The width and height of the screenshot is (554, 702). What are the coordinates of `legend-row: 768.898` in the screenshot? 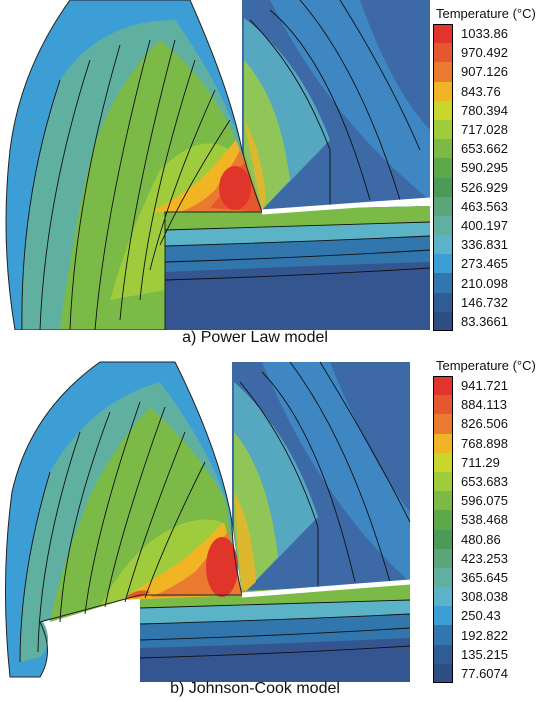 It's located at (492, 443).